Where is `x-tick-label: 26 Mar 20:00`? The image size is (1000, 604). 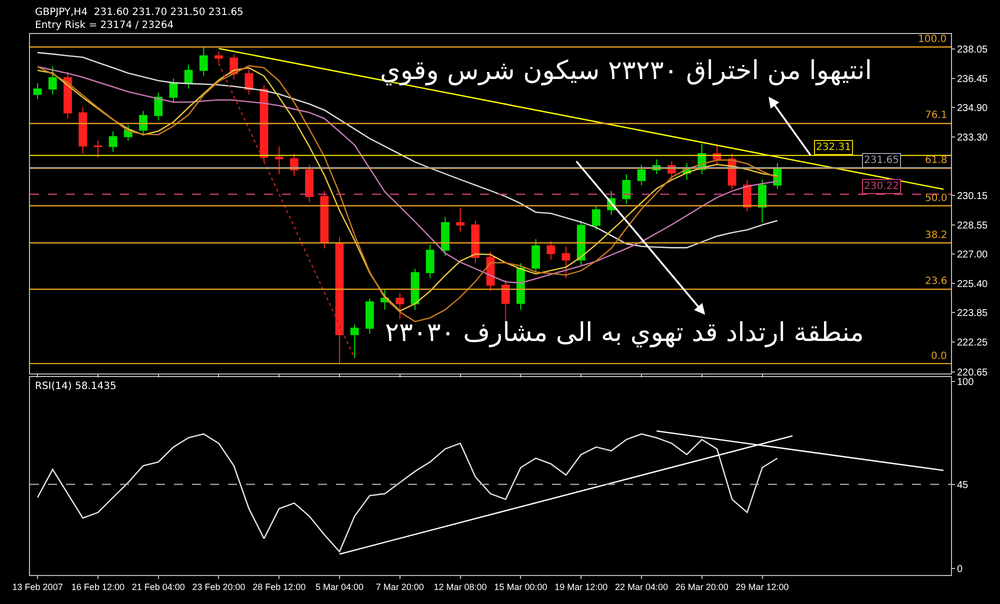 x-tick-label: 26 Mar 20:00 is located at coordinates (701, 587).